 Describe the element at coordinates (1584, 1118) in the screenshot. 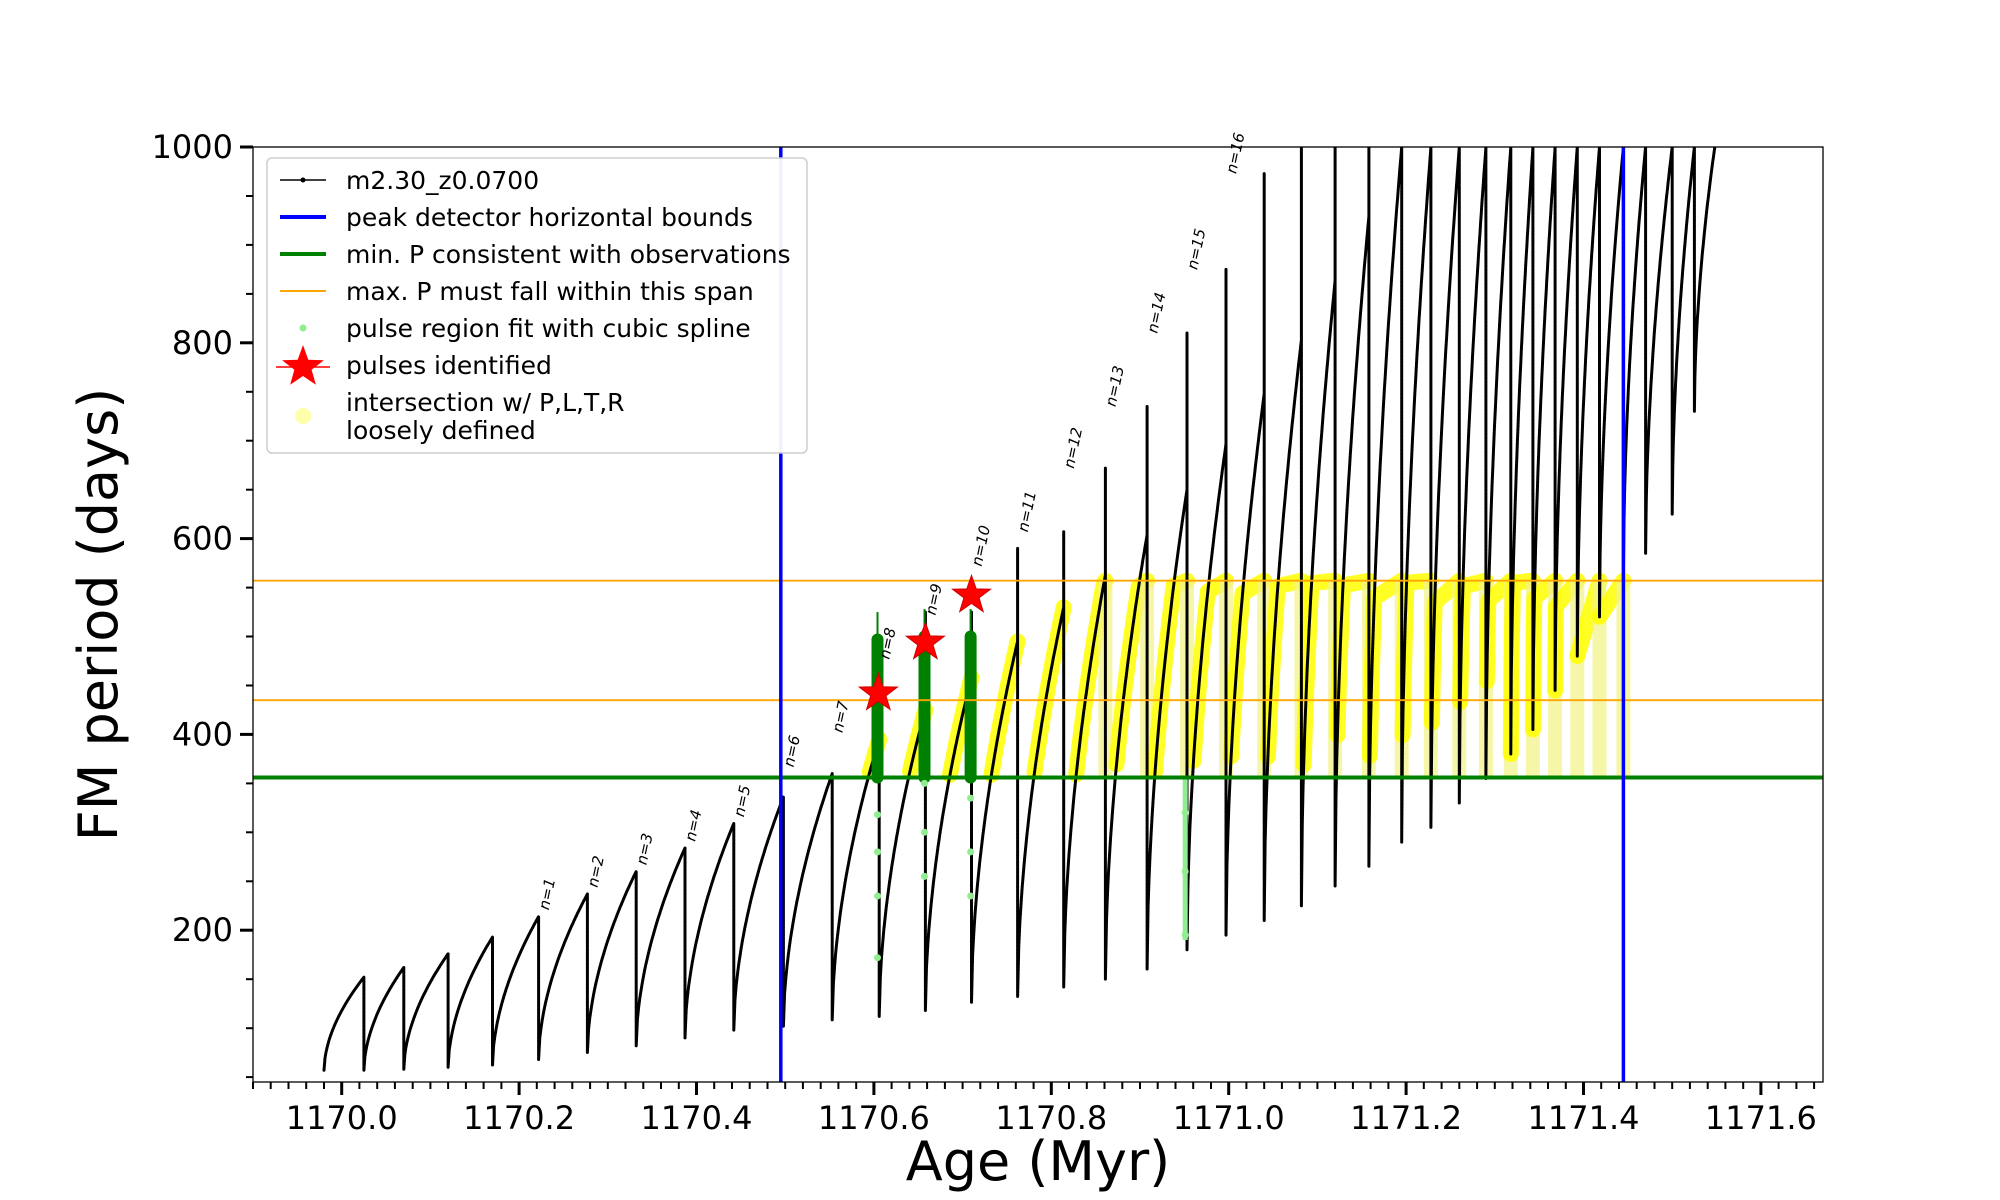

I see `x-tick-label: 1171.4` at that location.